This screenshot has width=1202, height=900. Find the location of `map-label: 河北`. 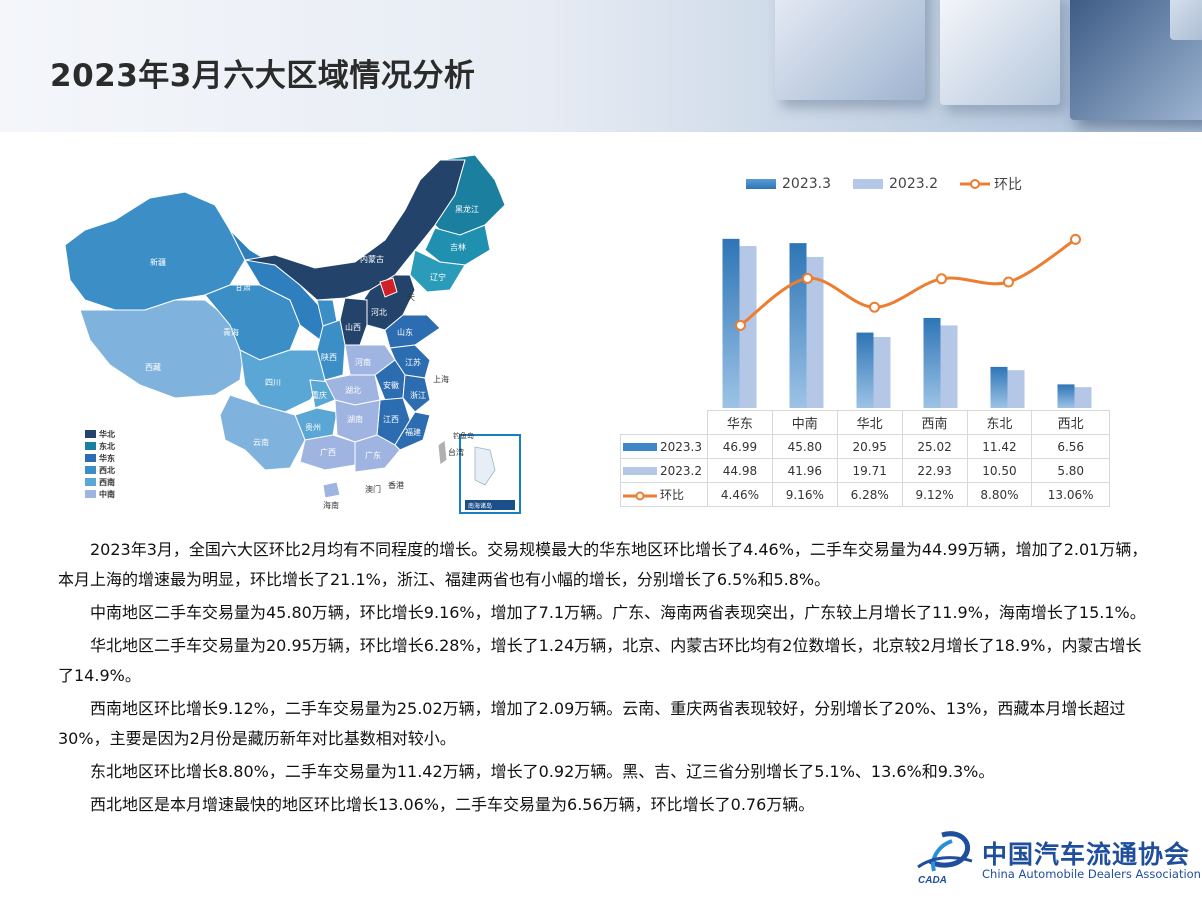

map-label: 河北 is located at coordinates (379, 312).